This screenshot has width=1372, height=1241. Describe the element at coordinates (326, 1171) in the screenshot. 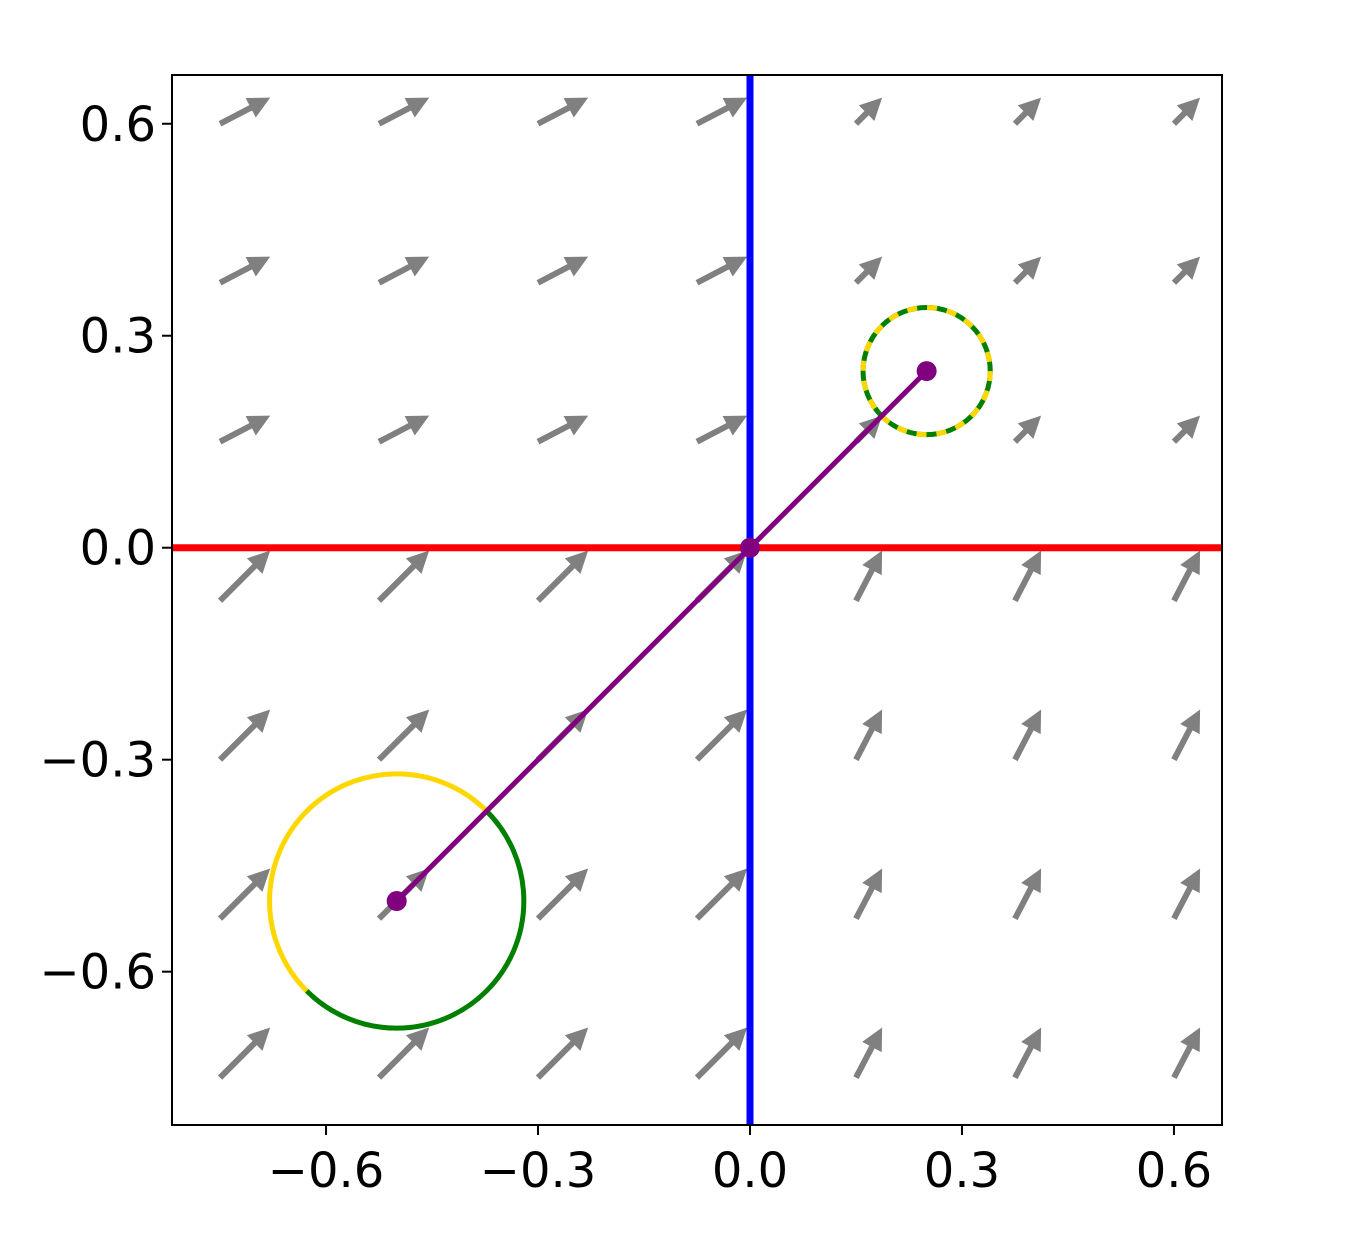

I see `x-tick-label: −0.6` at that location.